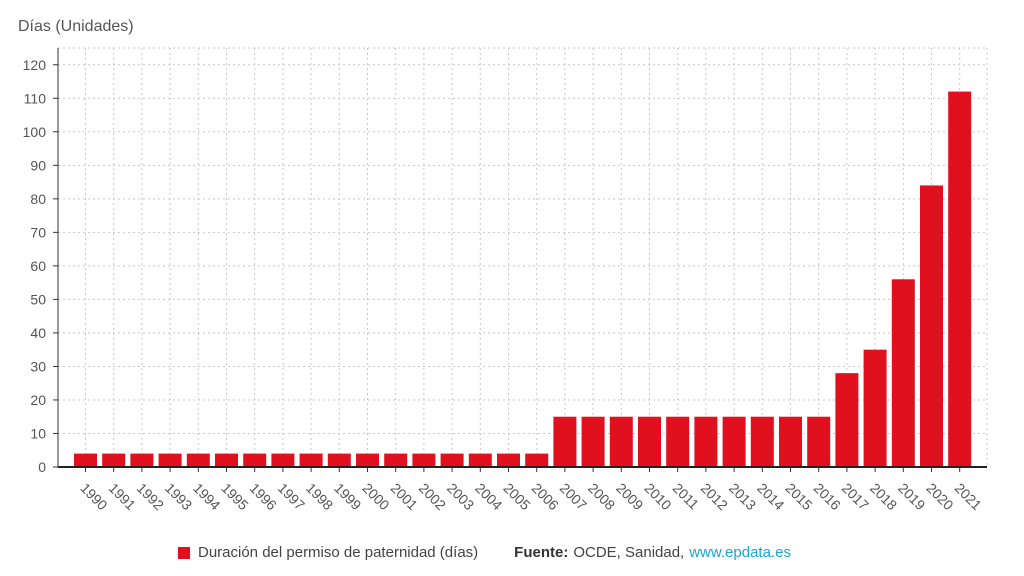 This screenshot has width=1024, height=576. Describe the element at coordinates (593, 441) in the screenshot. I see `bar-2008` at that location.